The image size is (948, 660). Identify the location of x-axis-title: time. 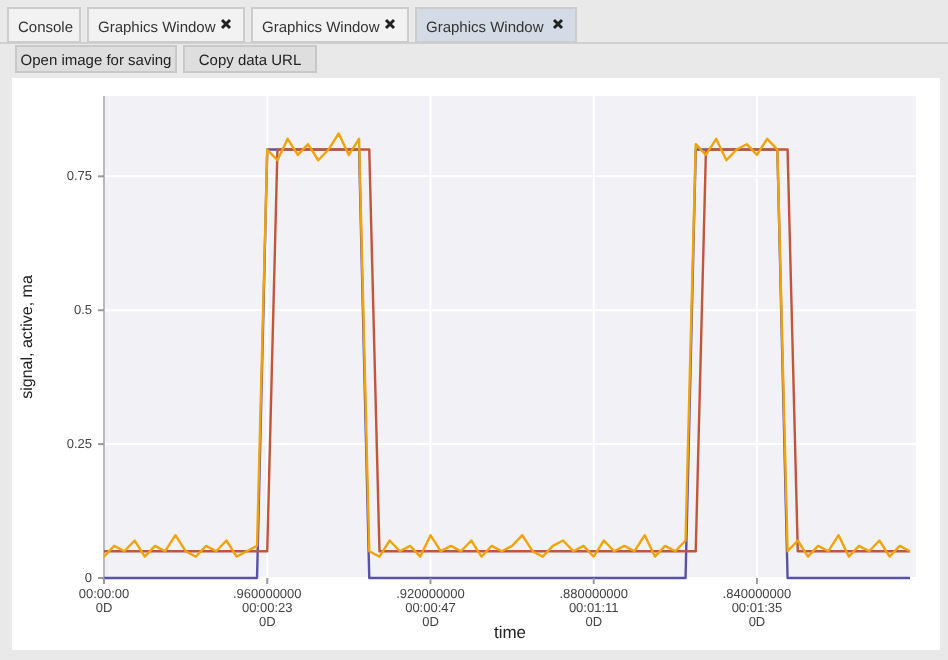
(510, 632).